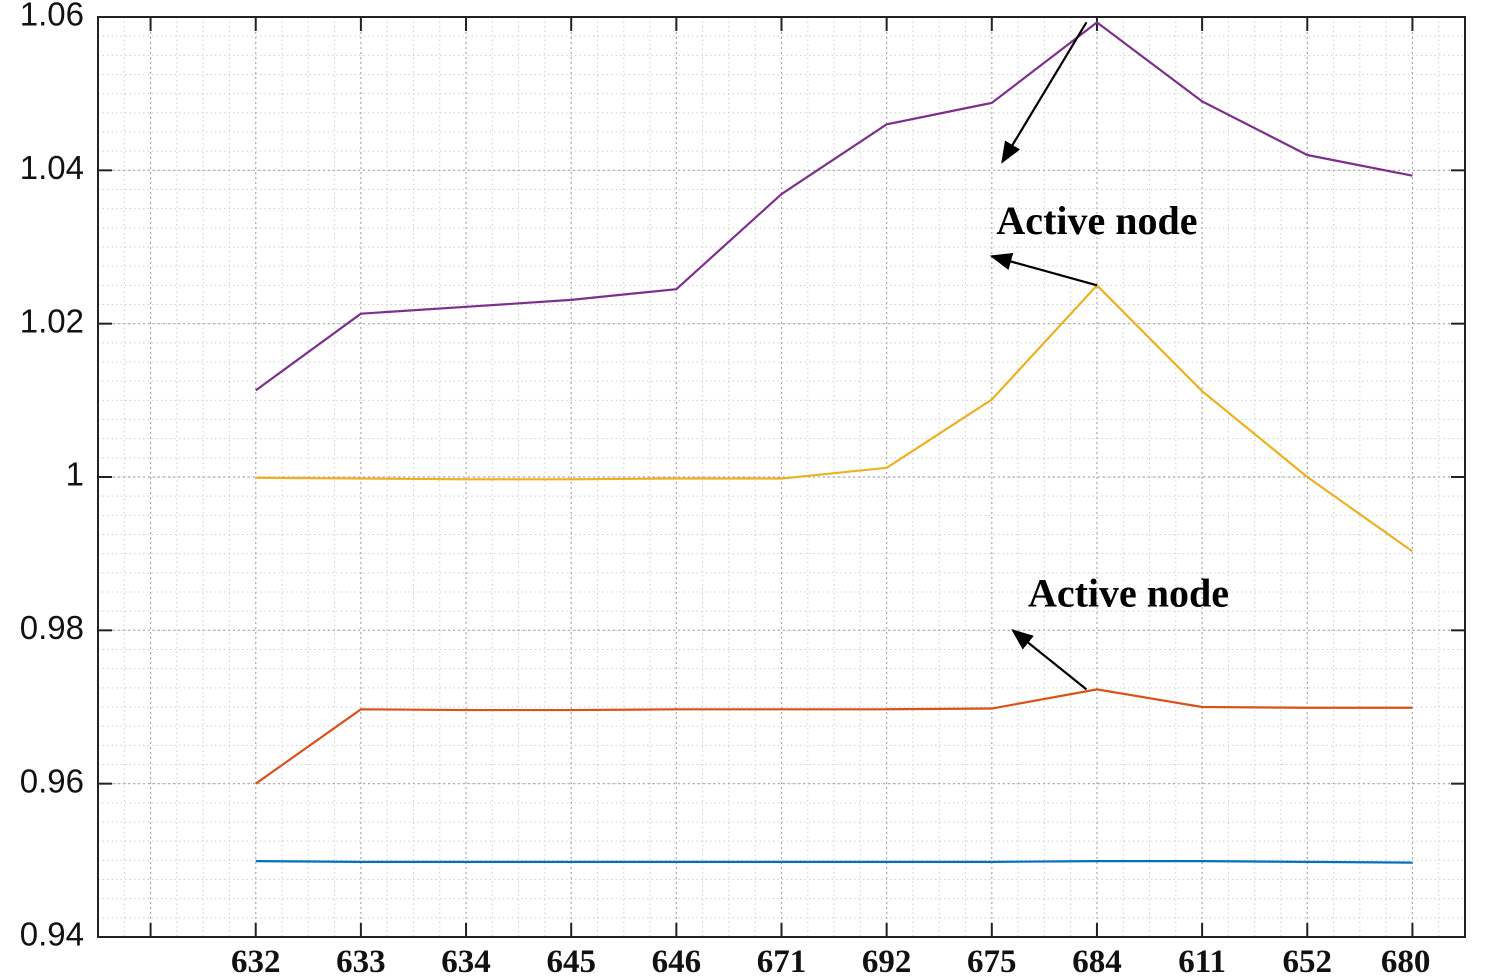 This screenshot has width=1499, height=979. I want to click on x-tick-label: 632, so click(256, 961).